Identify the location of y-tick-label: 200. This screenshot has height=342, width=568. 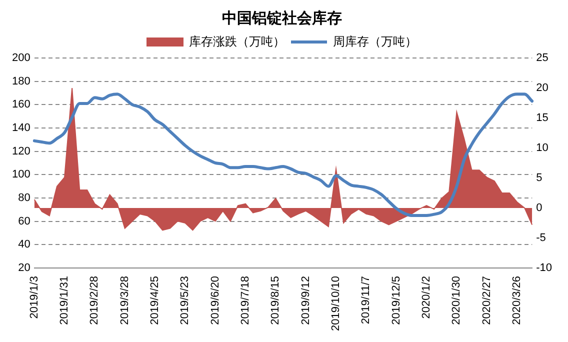
(21, 58).